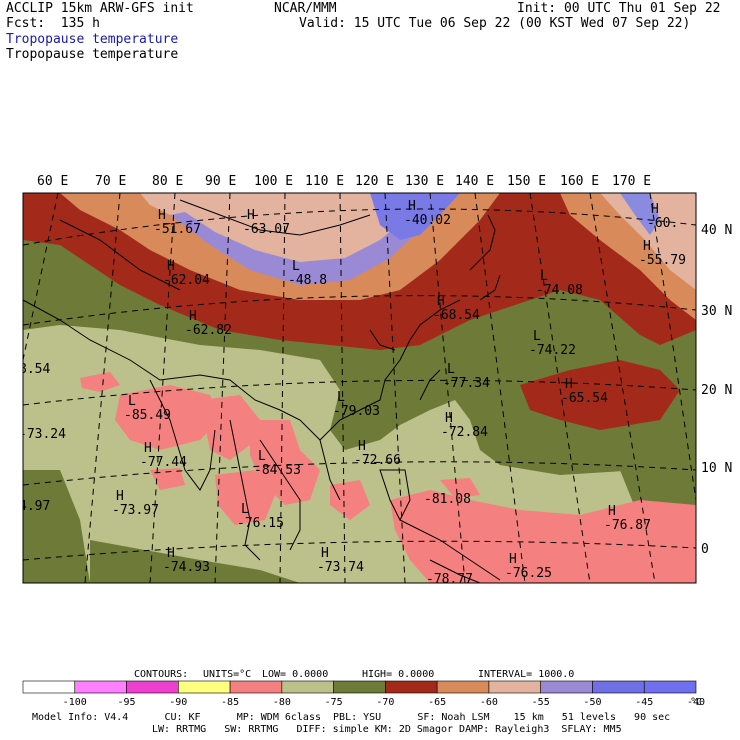 This screenshot has width=740, height=740. Describe the element at coordinates (273, 181) in the screenshot. I see `lon-label: 100 E` at that location.